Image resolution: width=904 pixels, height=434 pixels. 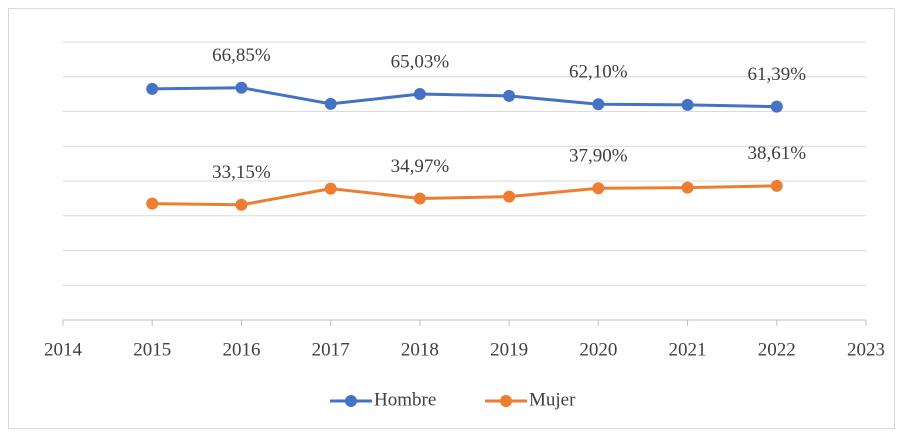 What do you see at coordinates (598, 72) in the screenshot?
I see `data-label: 62,10%` at bounding box center [598, 72].